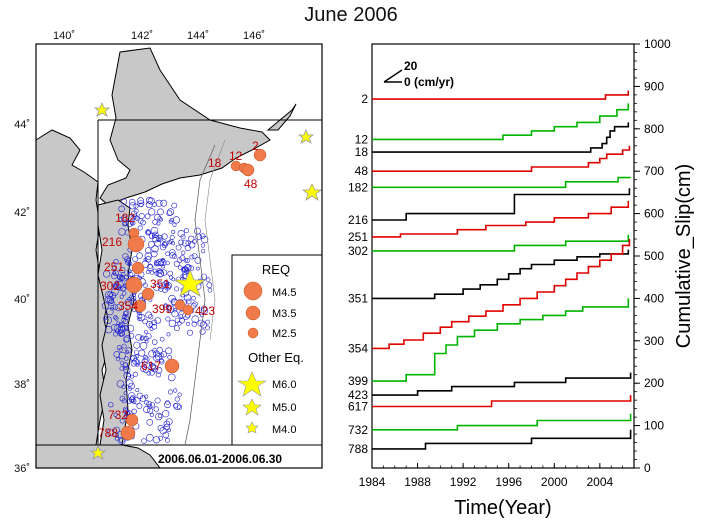  Describe the element at coordinates (22, 300) in the screenshot. I see `lat-tick: 40˚` at that location.